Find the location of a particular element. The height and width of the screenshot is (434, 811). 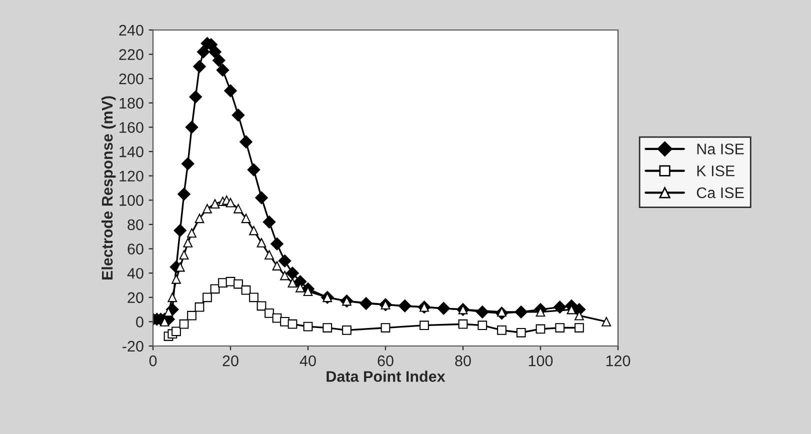

y-tick-label: 100 is located at coordinates (132, 200).